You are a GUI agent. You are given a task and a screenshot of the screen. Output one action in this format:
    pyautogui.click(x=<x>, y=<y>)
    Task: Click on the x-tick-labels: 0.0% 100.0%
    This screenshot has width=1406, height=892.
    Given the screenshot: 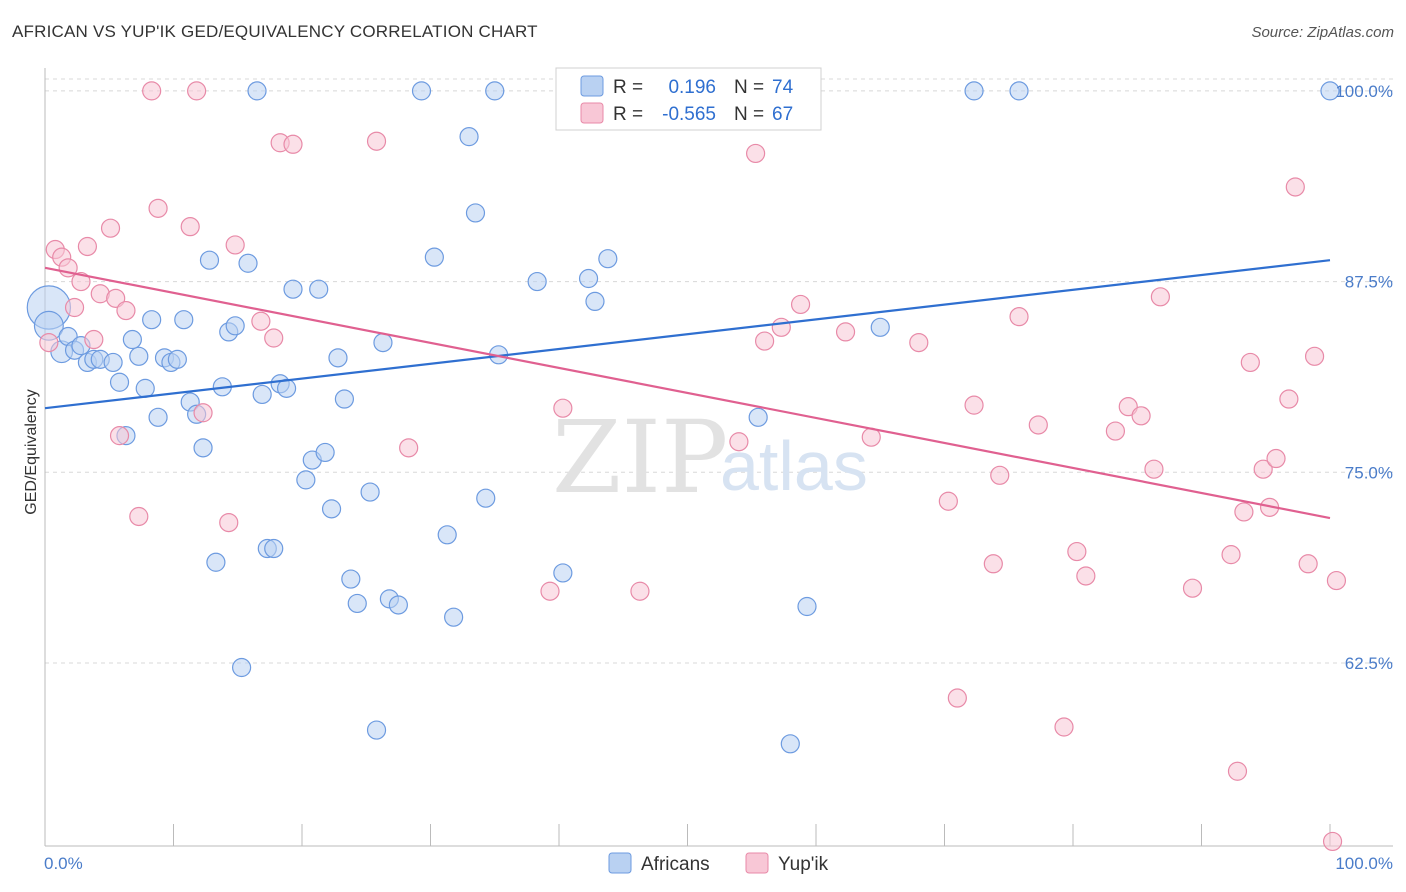 What is the action you would take?
    pyautogui.click(x=718, y=863)
    